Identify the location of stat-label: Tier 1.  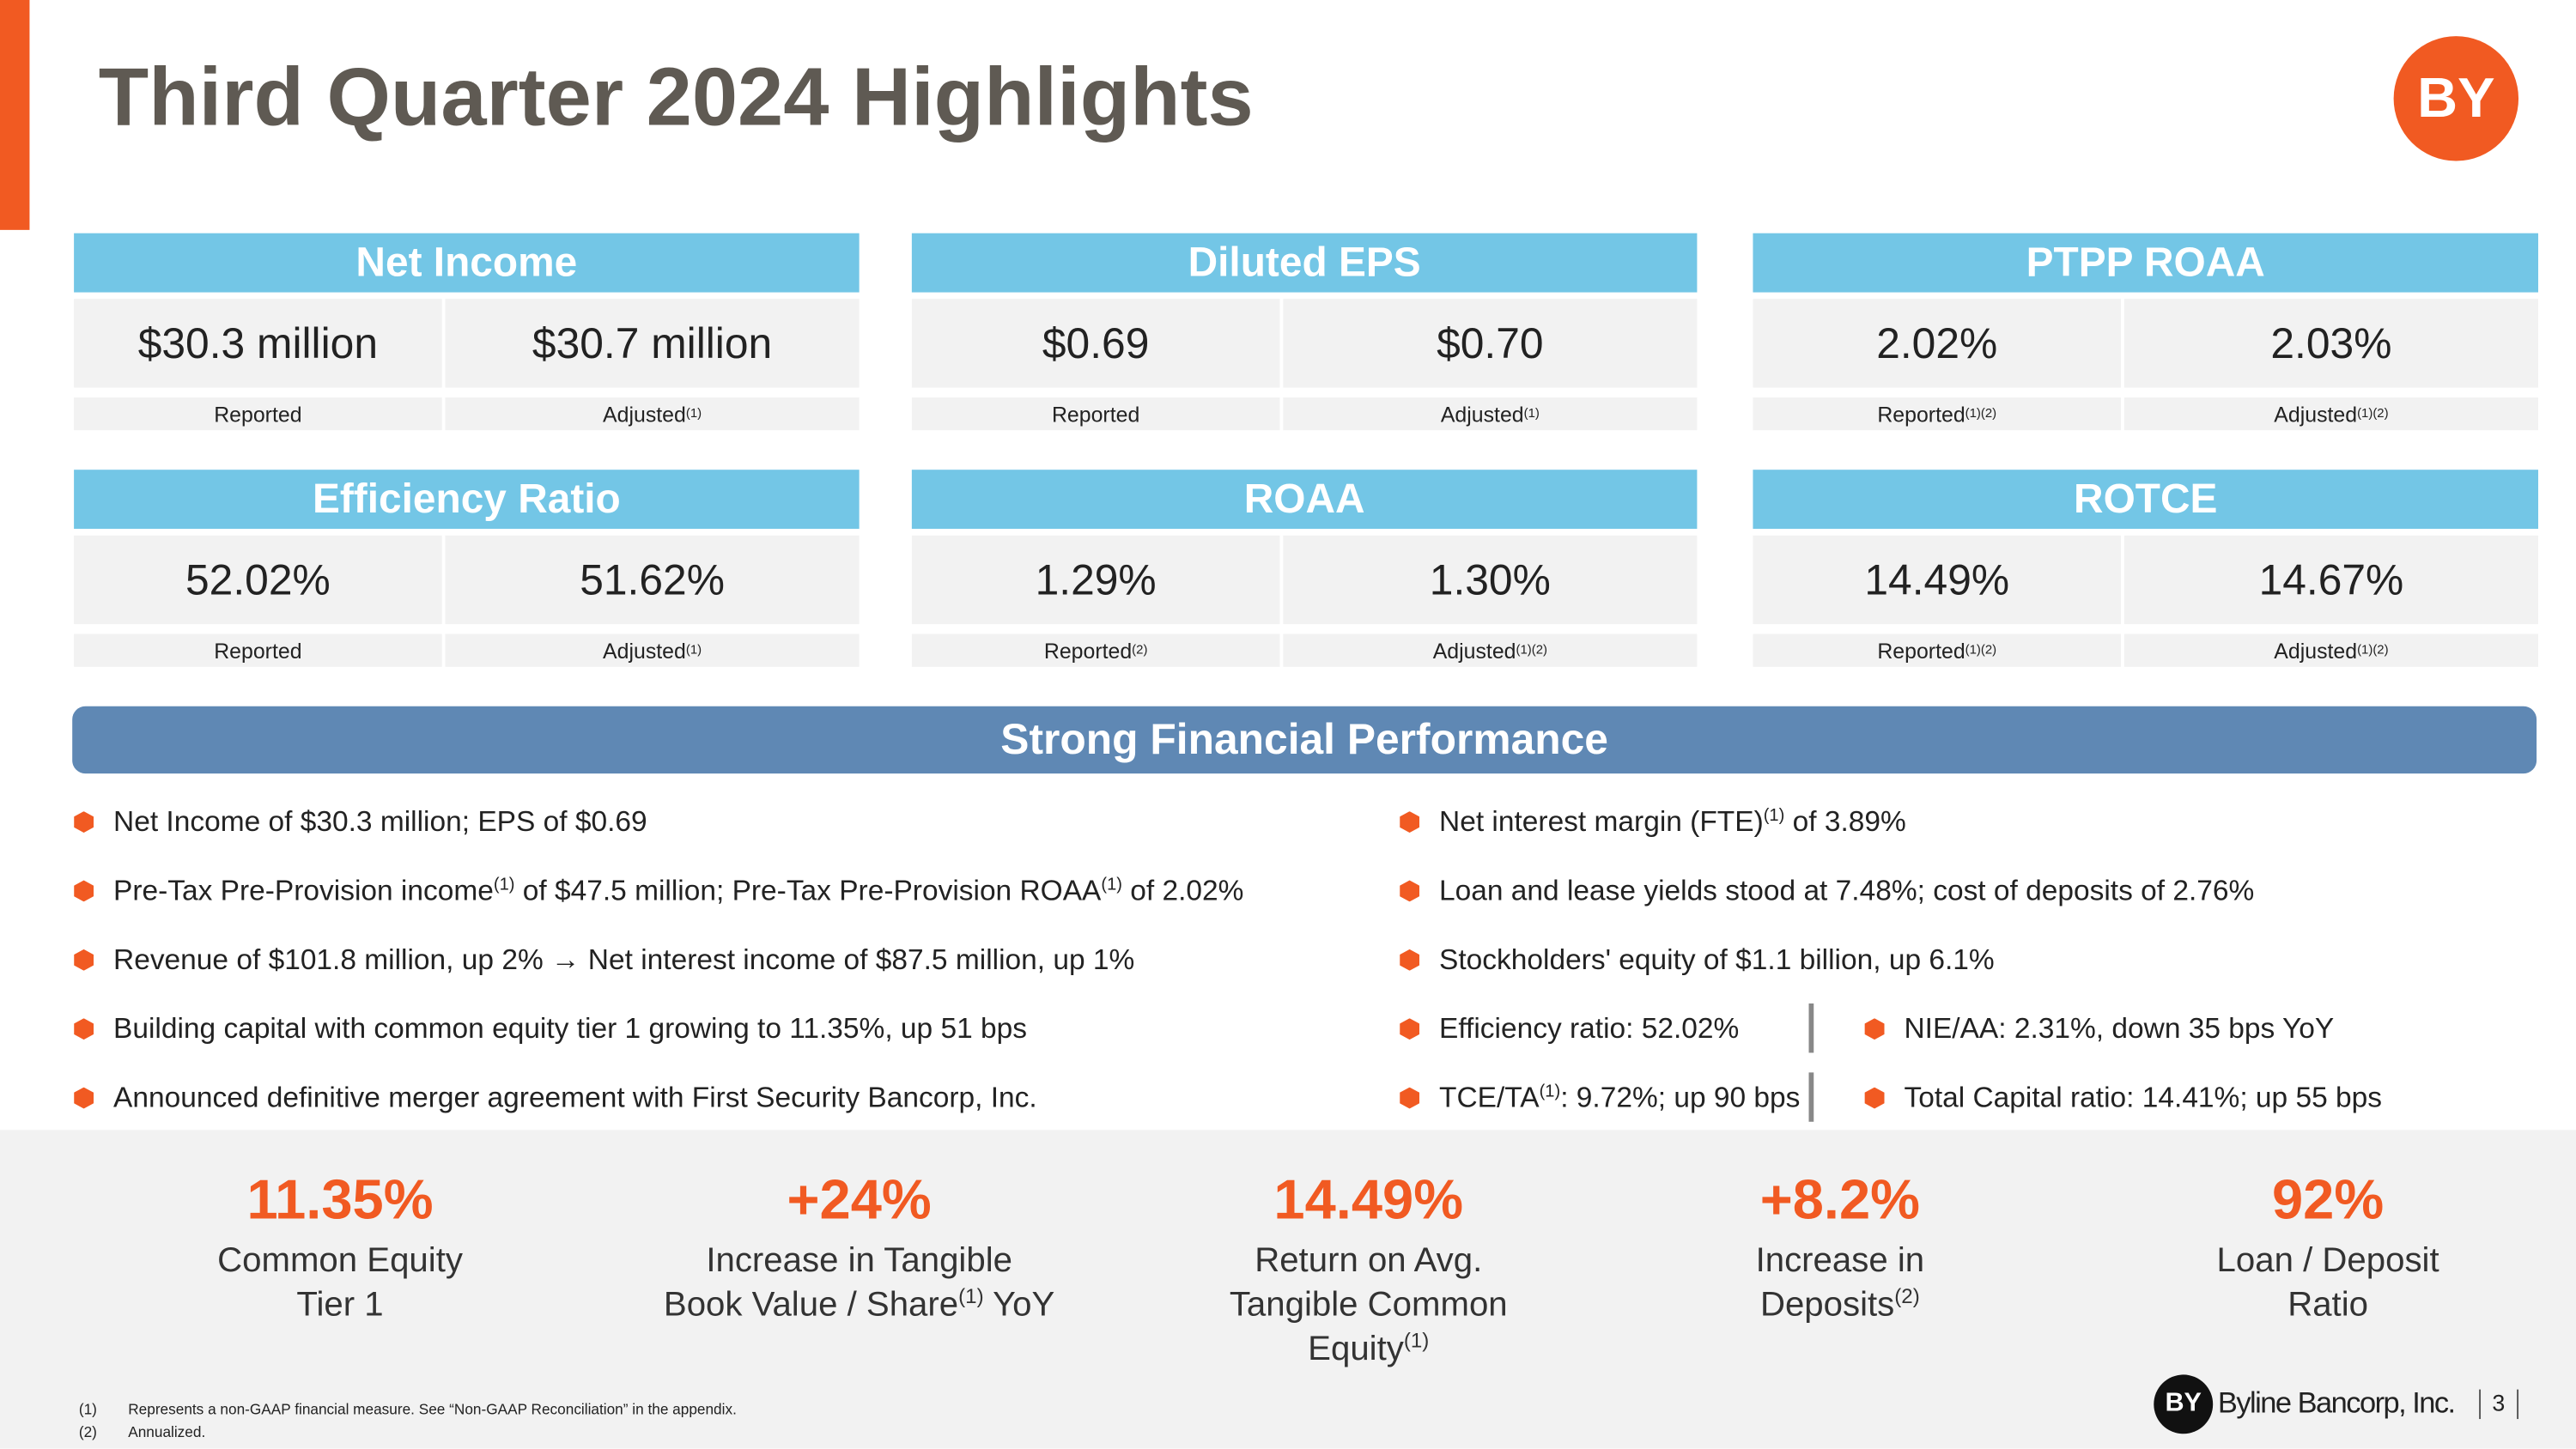
(340, 1305).